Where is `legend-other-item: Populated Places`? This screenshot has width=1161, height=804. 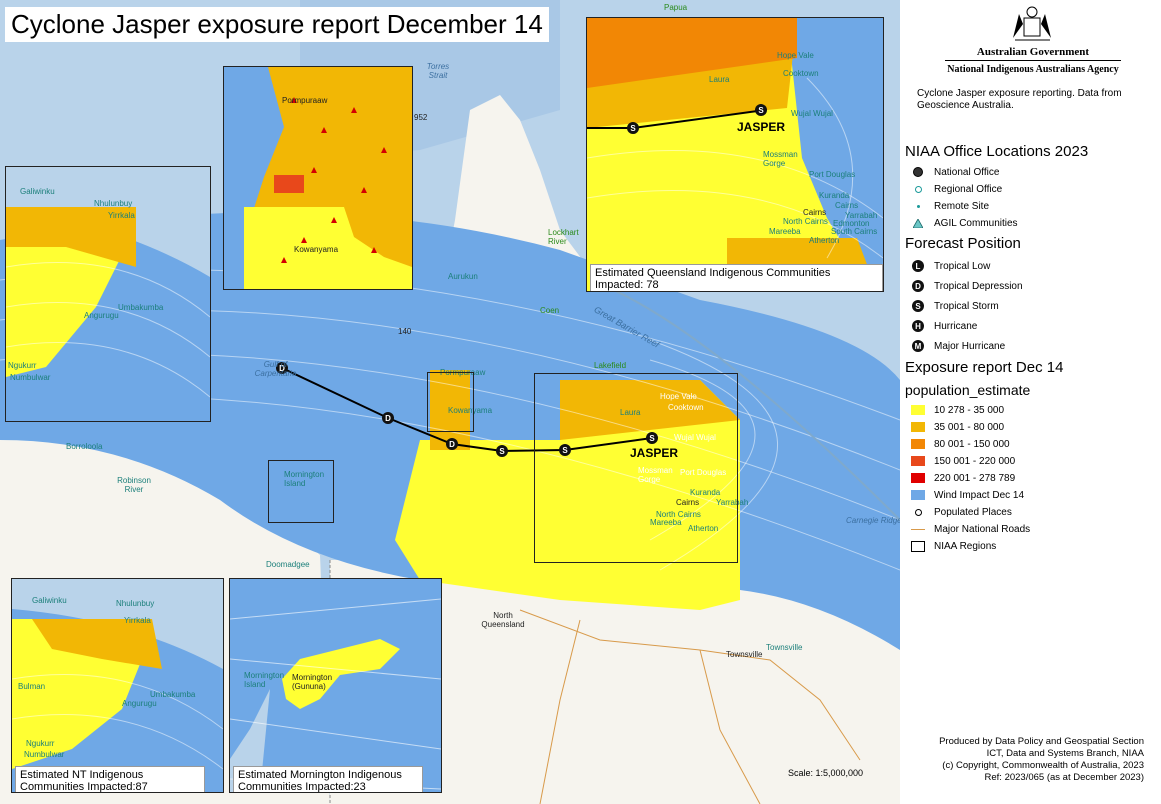 legend-other-item: Populated Places is located at coordinates (961, 512).